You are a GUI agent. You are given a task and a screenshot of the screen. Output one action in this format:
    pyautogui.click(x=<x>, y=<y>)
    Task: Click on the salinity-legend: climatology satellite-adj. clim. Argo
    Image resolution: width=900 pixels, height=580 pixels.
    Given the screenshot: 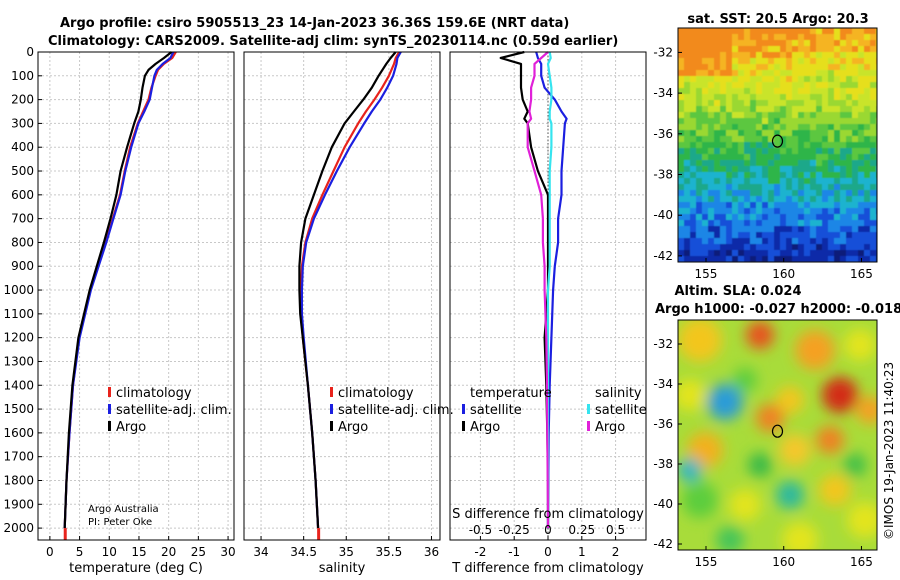 What is the action you would take?
    pyautogui.click(x=392, y=410)
    